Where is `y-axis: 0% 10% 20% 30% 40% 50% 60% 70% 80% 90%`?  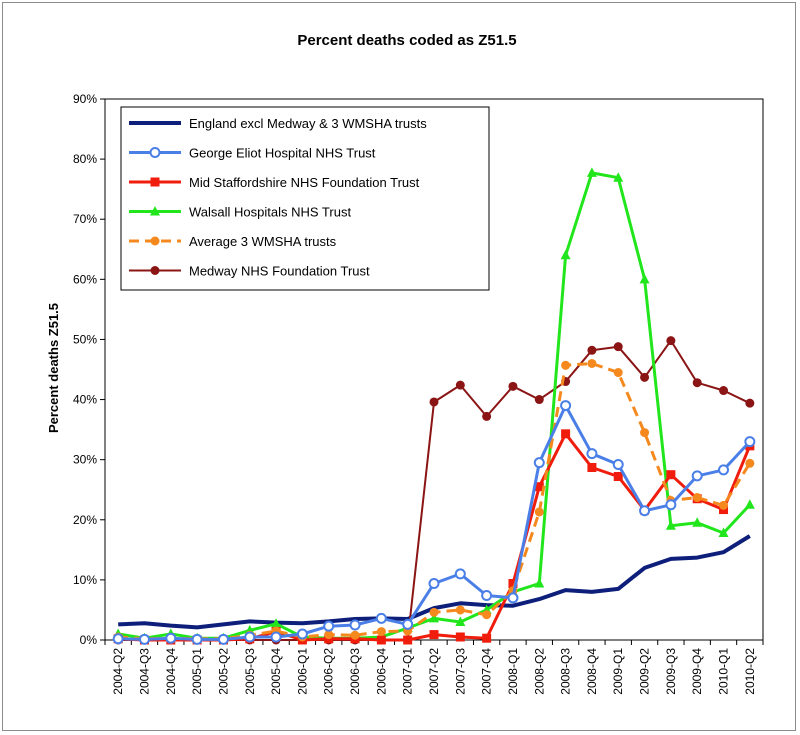 y-axis: 0% 10% 20% 30% 40% 50% 60% 70% 80% 90% is located at coordinates (89, 369).